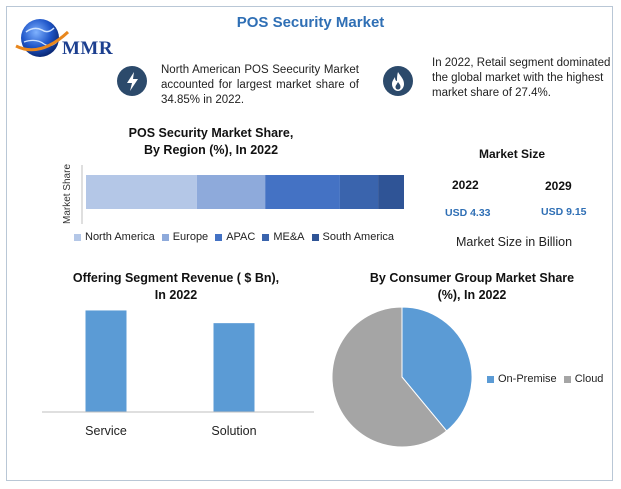 The width and height of the screenshot is (621, 489). I want to click on region-chart-title-line1: POS Security Market Share,, so click(211, 133).